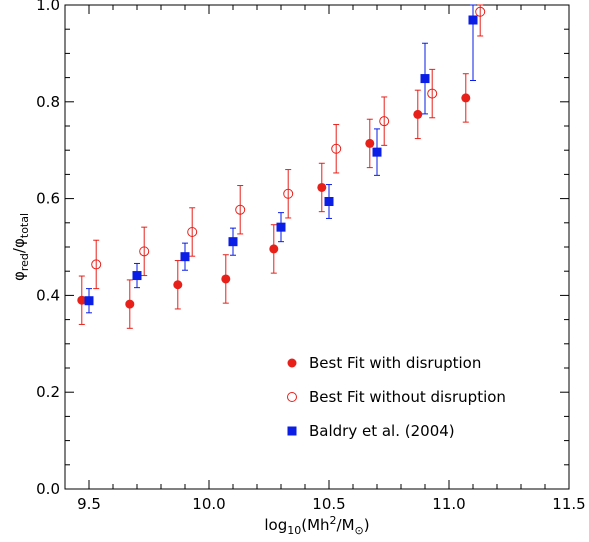 The width and height of the screenshot is (589, 542). Describe the element at coordinates (328, 504) in the screenshot. I see `x-tick-label: 10.5` at that location.